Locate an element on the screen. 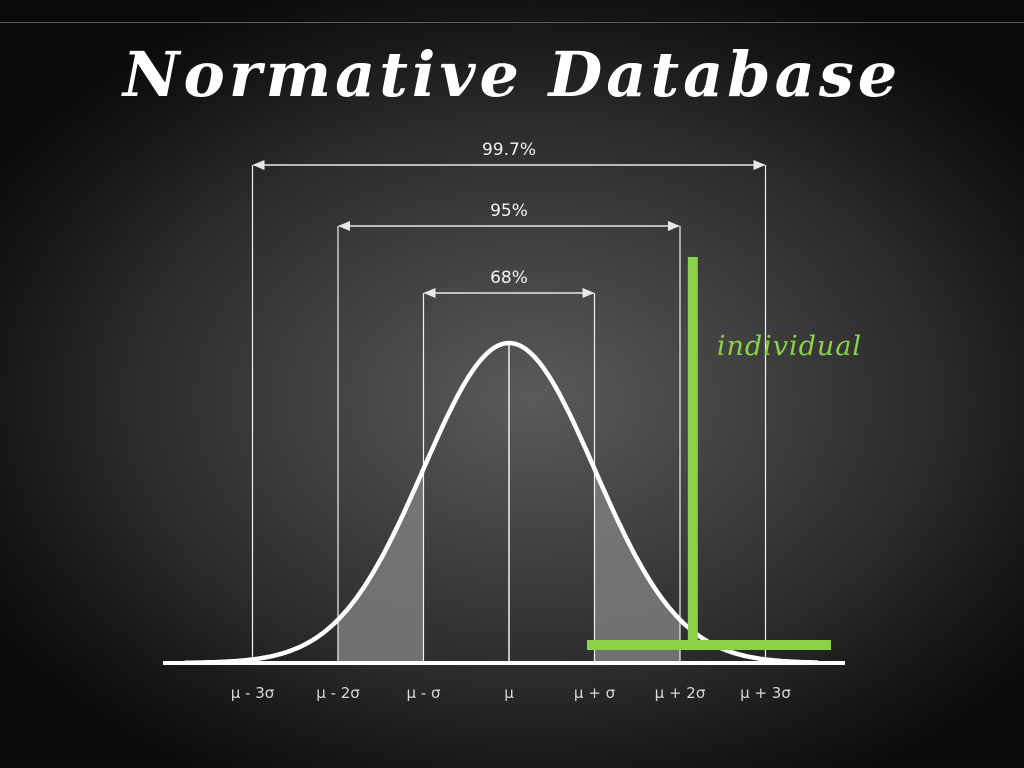 The height and width of the screenshot is (768, 1024). percentage-range-arrows: 99.7% 95% 68% is located at coordinates (509, 219).